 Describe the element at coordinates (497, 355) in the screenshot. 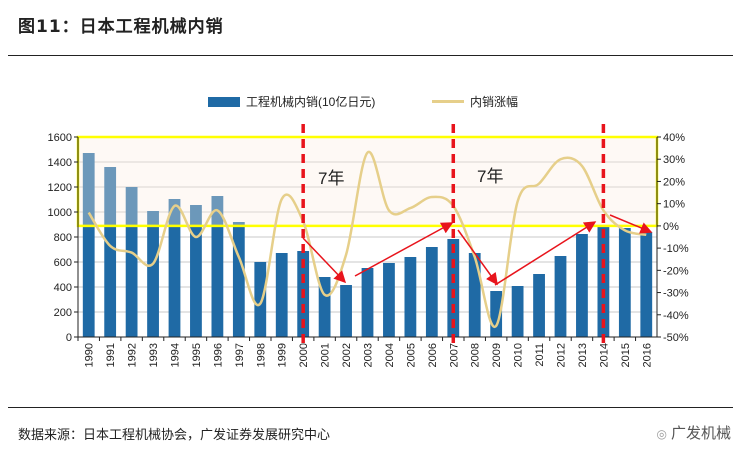

I see `x-tick-label-2009: 2009` at that location.